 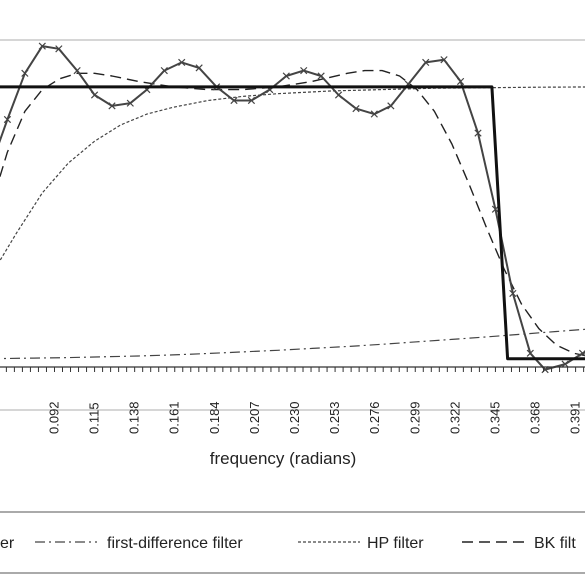 I want to click on x-tick-label: 0.138, so click(x=134, y=417).